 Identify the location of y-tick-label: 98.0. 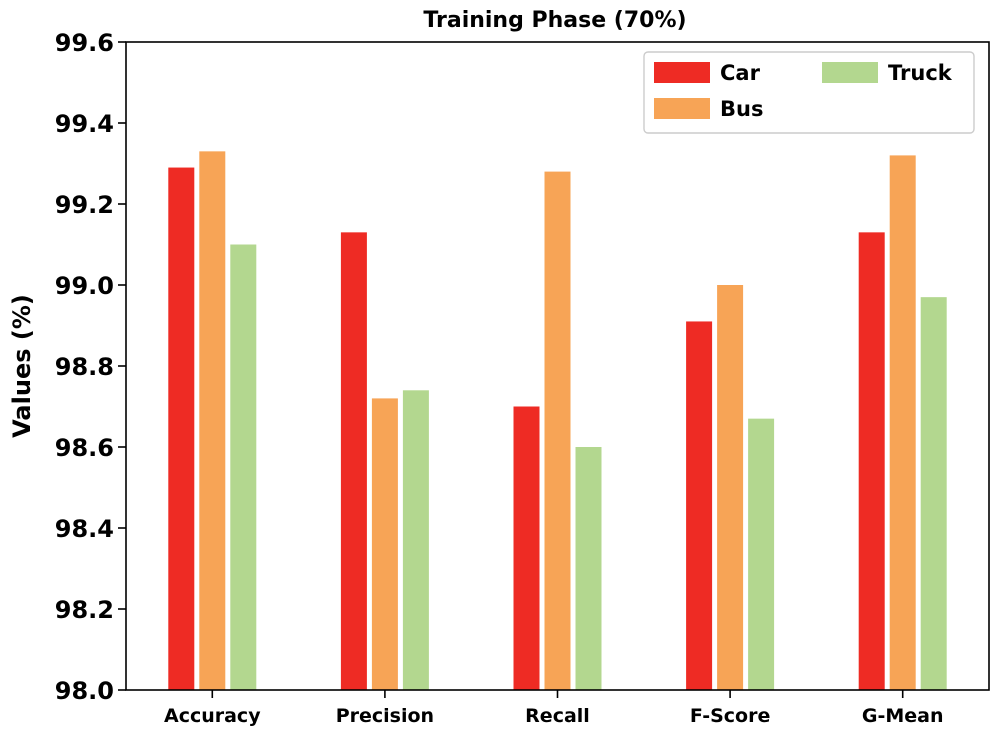
(84, 691).